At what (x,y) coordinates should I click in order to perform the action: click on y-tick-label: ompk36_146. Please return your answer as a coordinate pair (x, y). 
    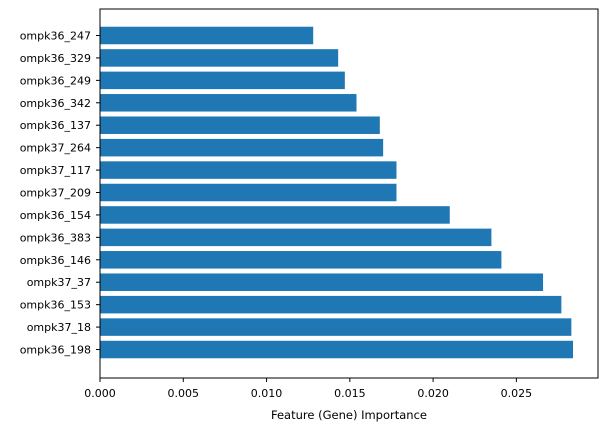
    Looking at the image, I should click on (55, 260).